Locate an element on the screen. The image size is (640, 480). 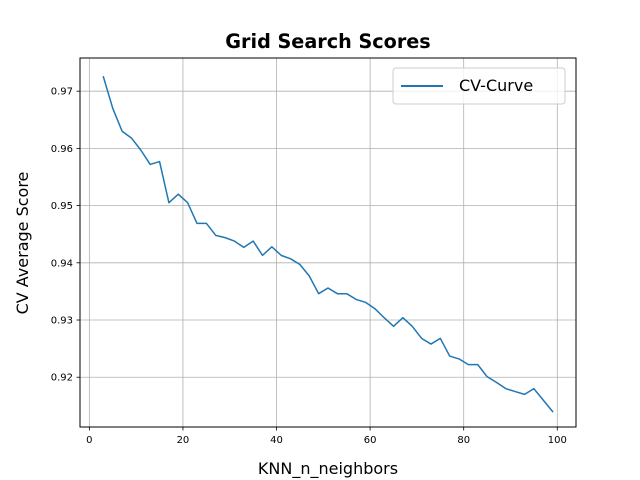
legend-label: CV-Curve is located at coordinates (496, 85).